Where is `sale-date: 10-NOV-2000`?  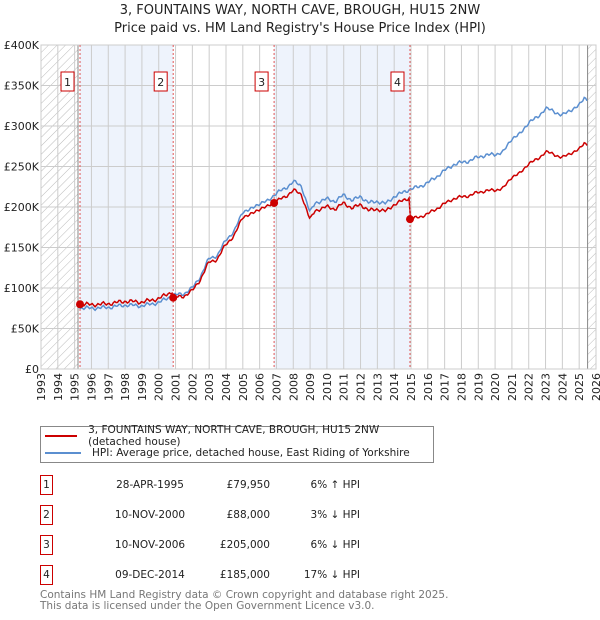 sale-date: 10-NOV-2000 is located at coordinates (150, 515).